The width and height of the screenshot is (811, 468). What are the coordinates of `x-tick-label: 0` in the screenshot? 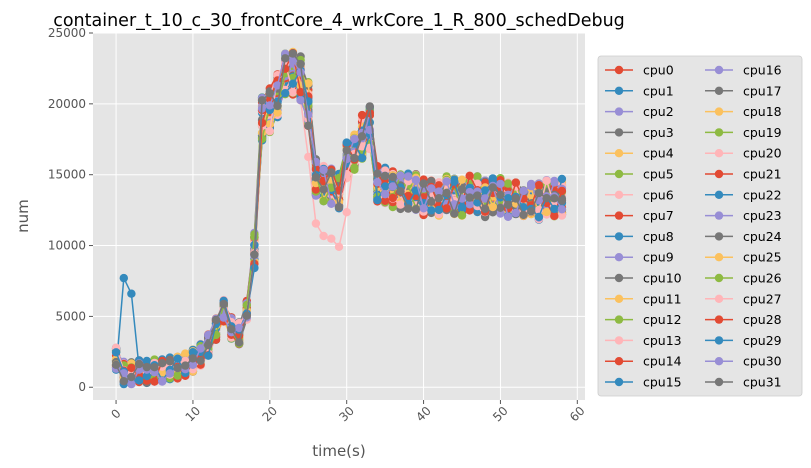 It's located at (115, 413).